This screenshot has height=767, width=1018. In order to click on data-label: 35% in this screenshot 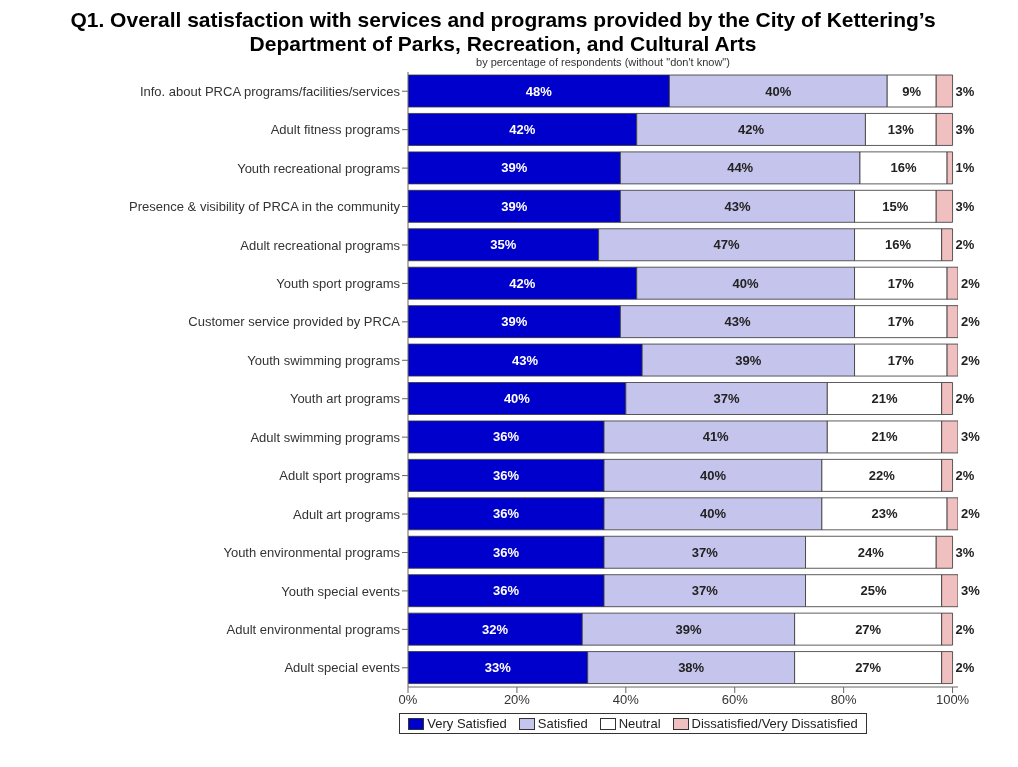, I will do `click(503, 245)`.